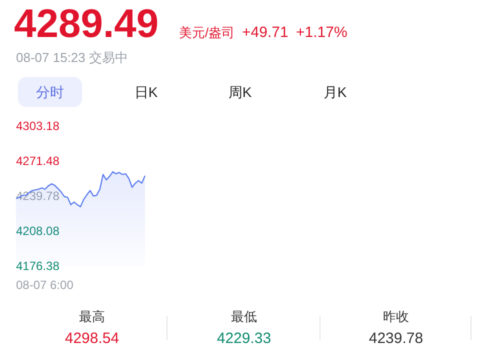 The image size is (481, 361). What do you see at coordinates (38, 126) in the screenshot?
I see `y-tick-label: 4303.18` at bounding box center [38, 126].